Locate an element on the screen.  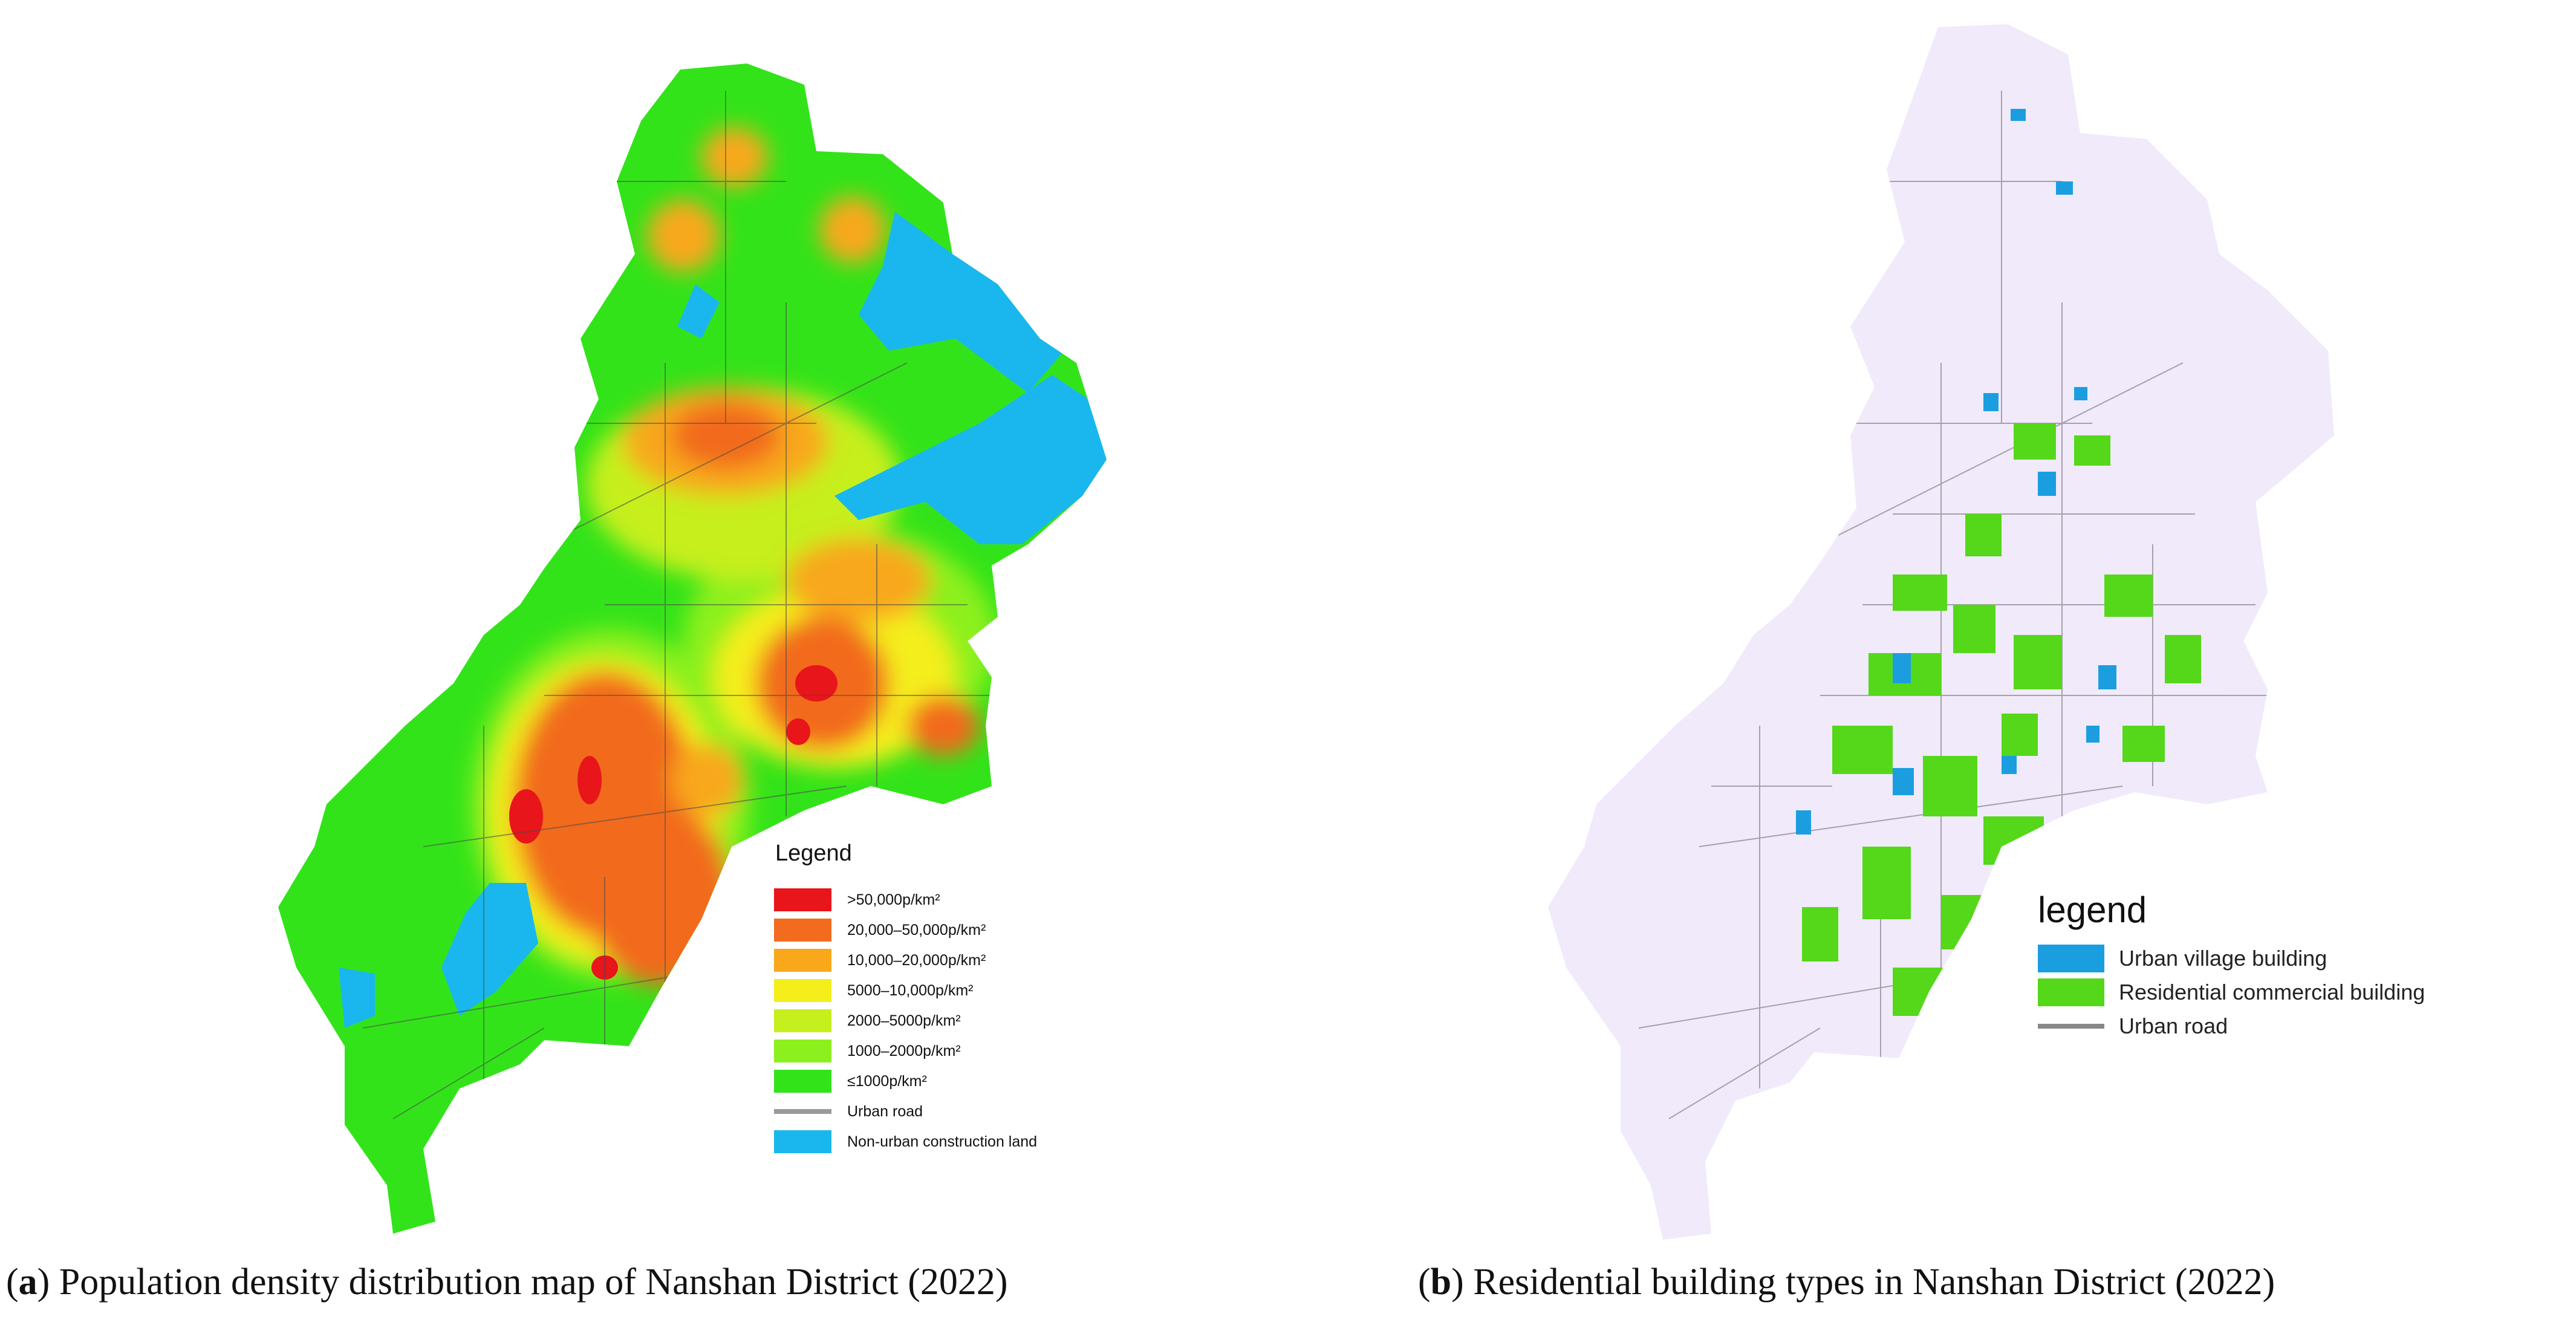
residential-commercial-buildings is located at coordinates (2002, 719).